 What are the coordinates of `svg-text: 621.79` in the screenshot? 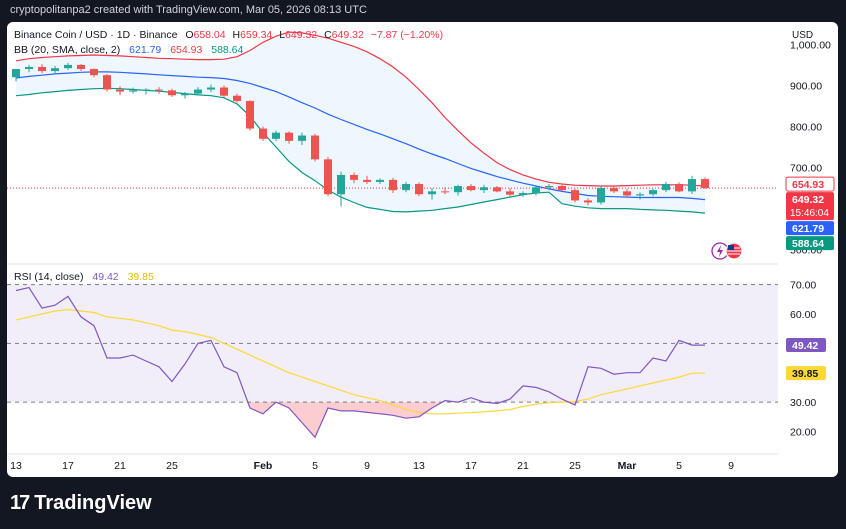 It's located at (808, 229).